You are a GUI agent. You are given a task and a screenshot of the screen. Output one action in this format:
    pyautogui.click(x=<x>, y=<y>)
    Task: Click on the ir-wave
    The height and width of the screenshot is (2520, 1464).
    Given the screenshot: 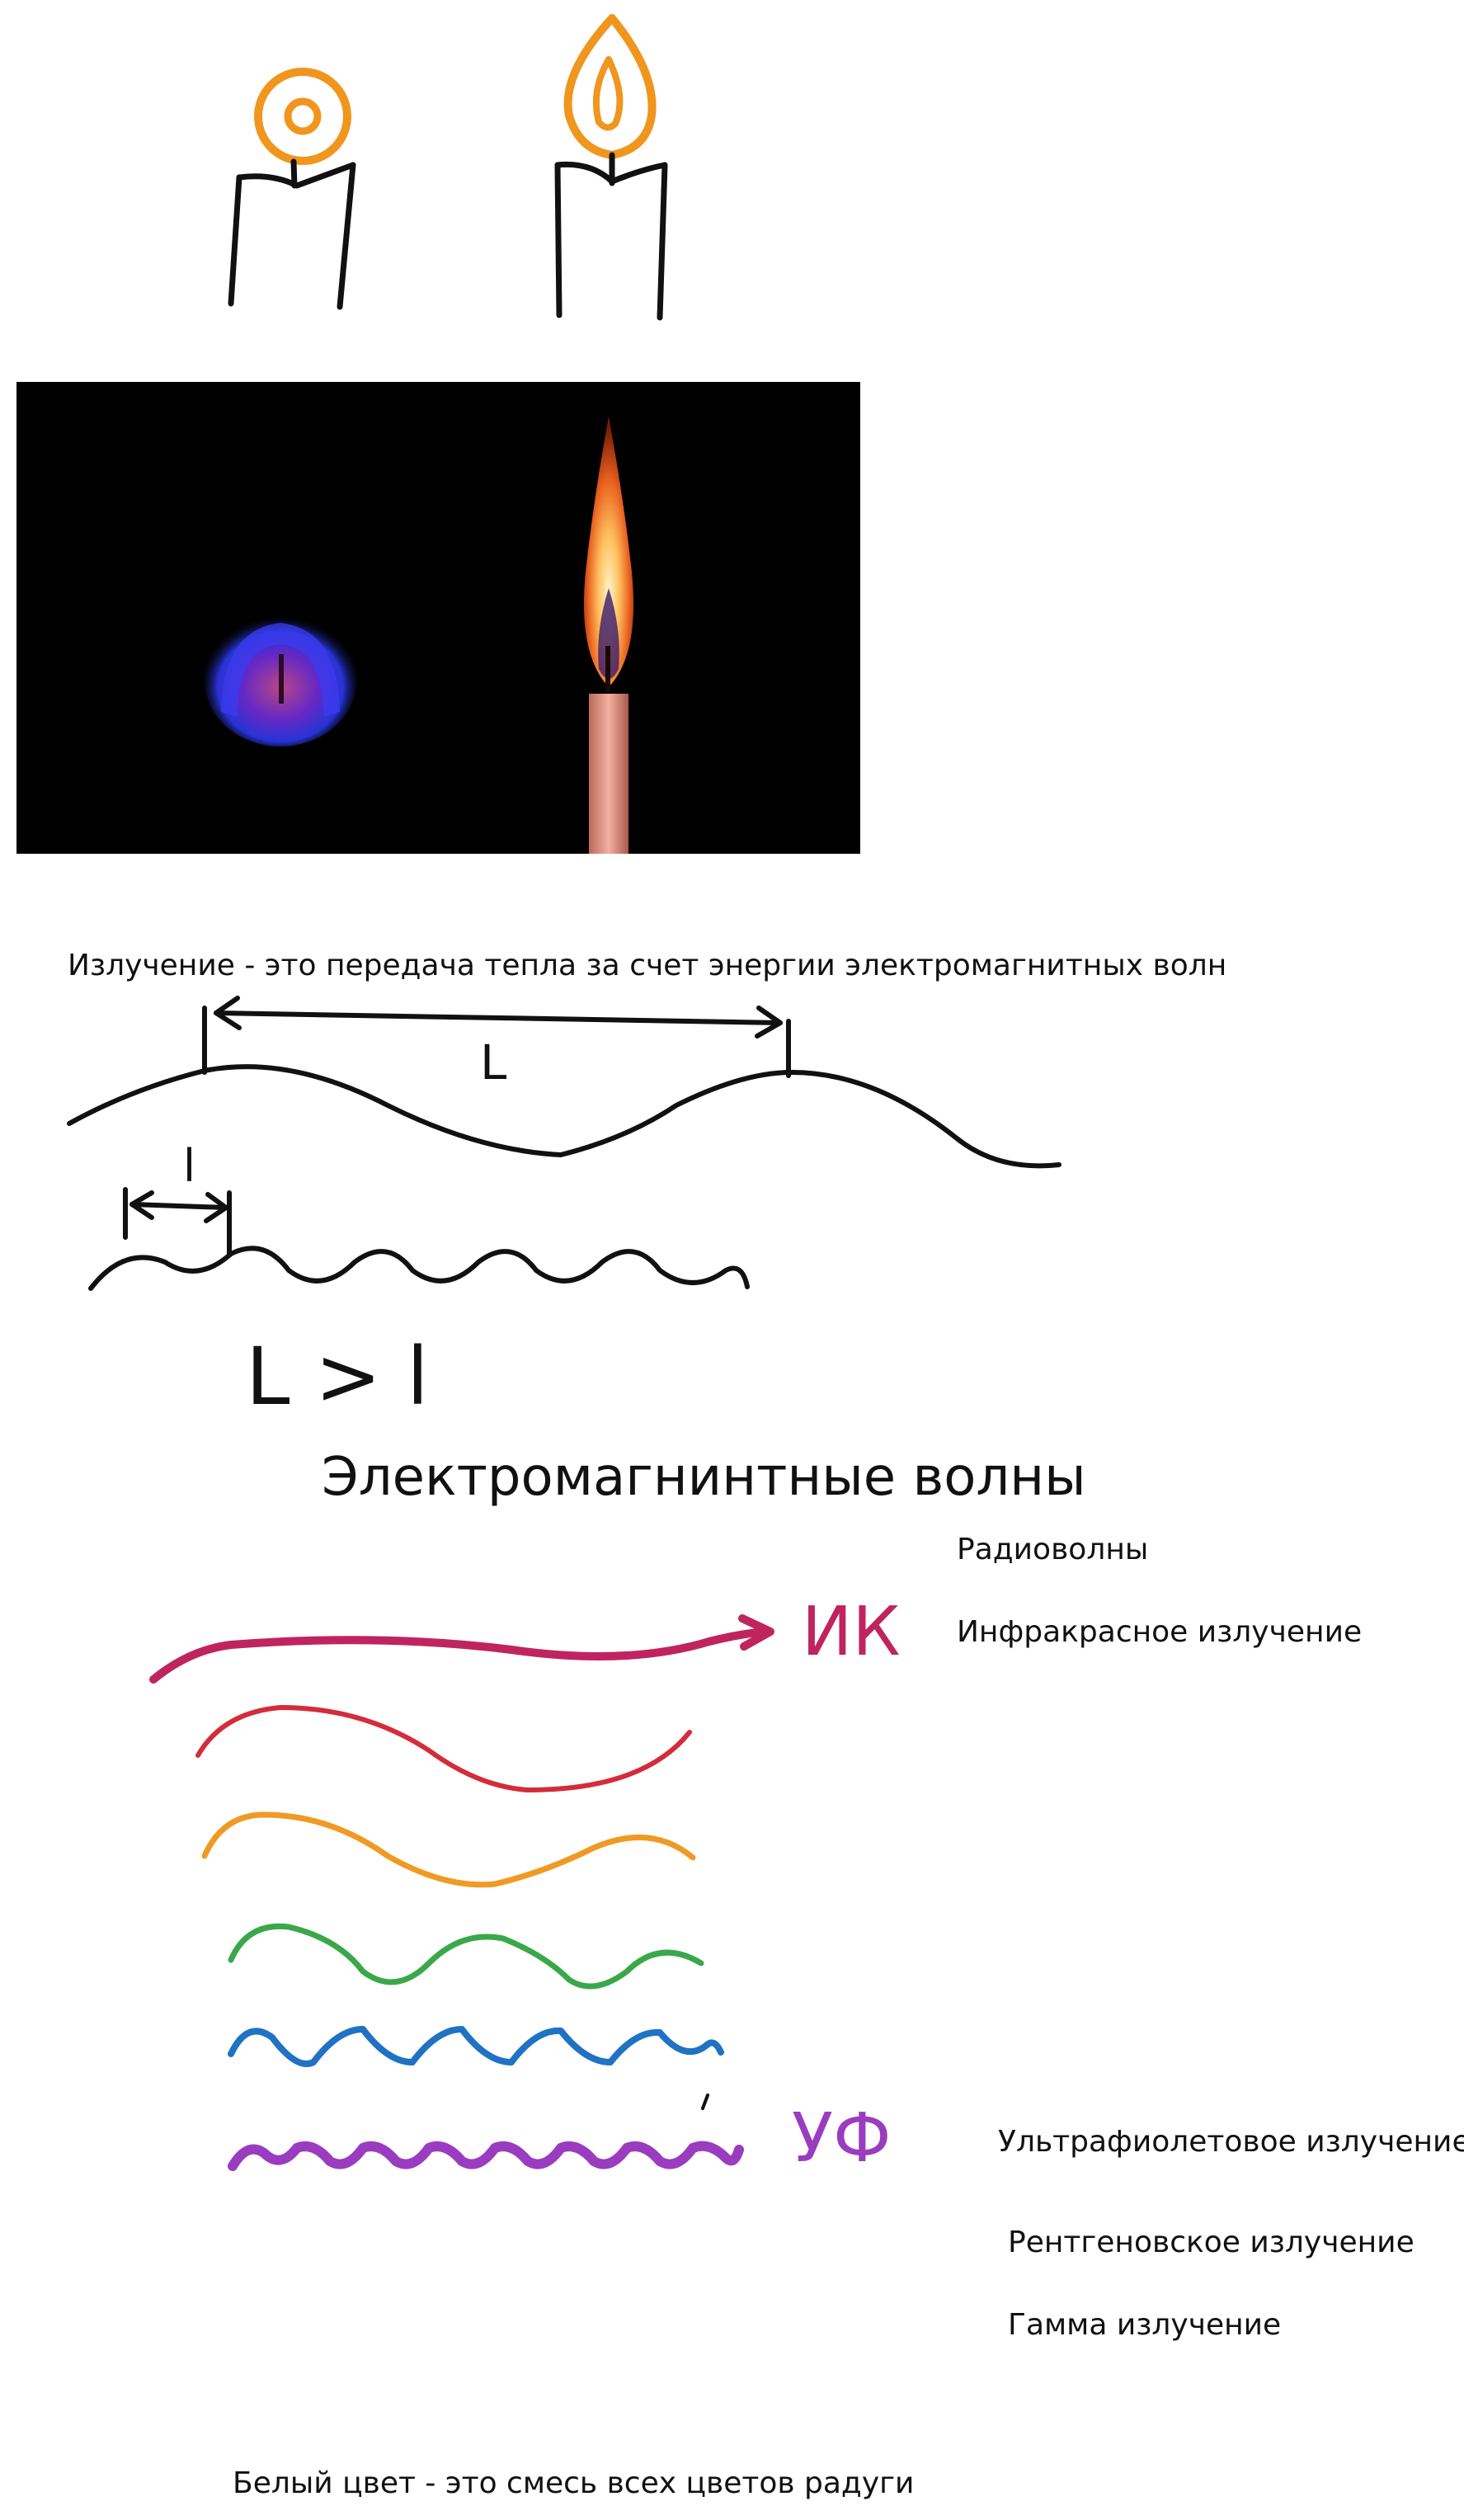 What is the action you would take?
    pyautogui.click(x=460, y=1655)
    